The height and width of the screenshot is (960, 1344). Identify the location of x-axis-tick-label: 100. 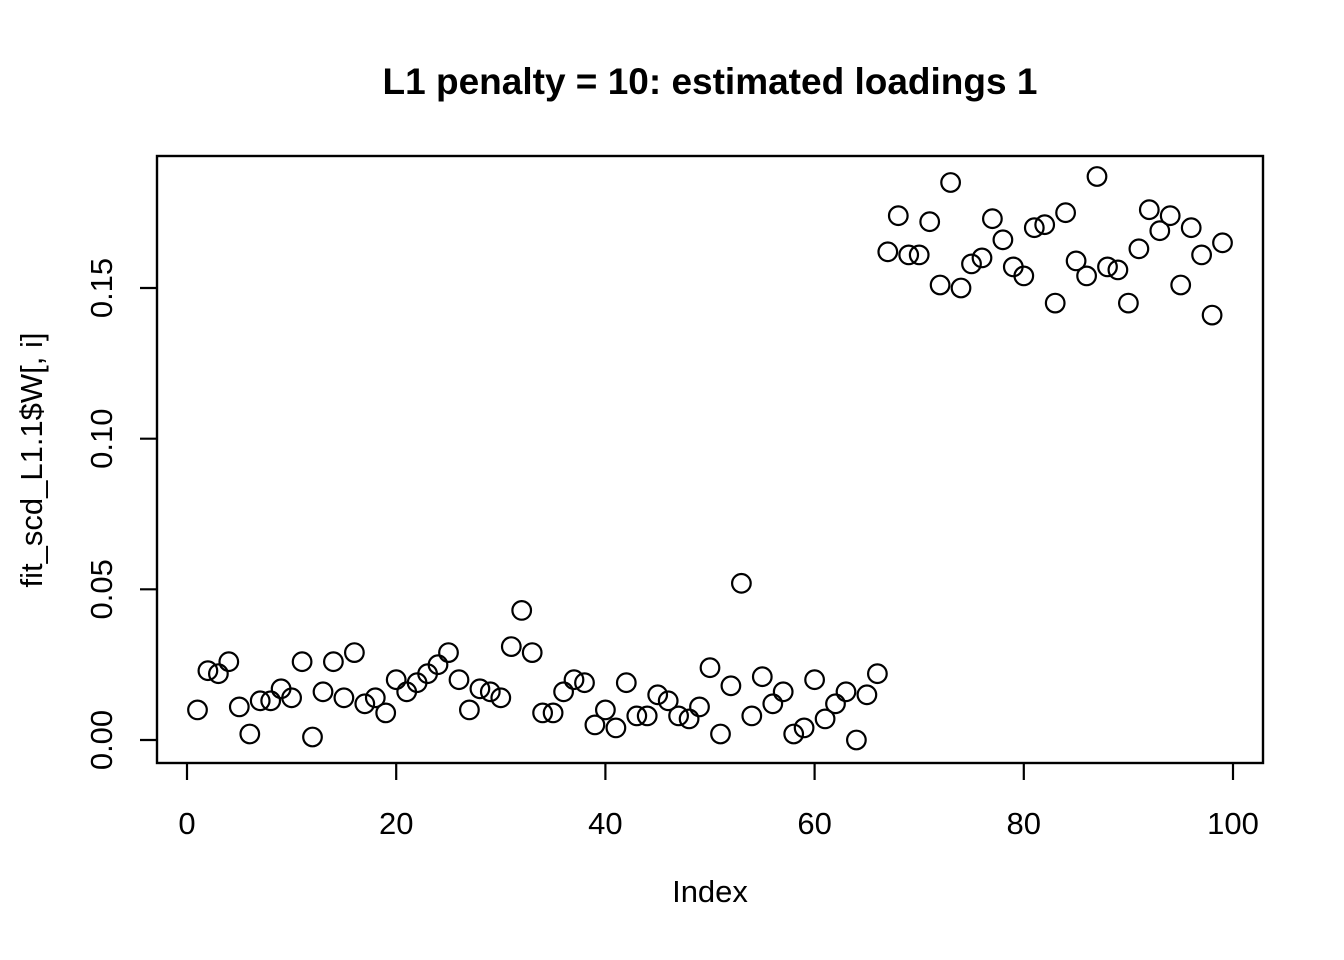
(1233, 823).